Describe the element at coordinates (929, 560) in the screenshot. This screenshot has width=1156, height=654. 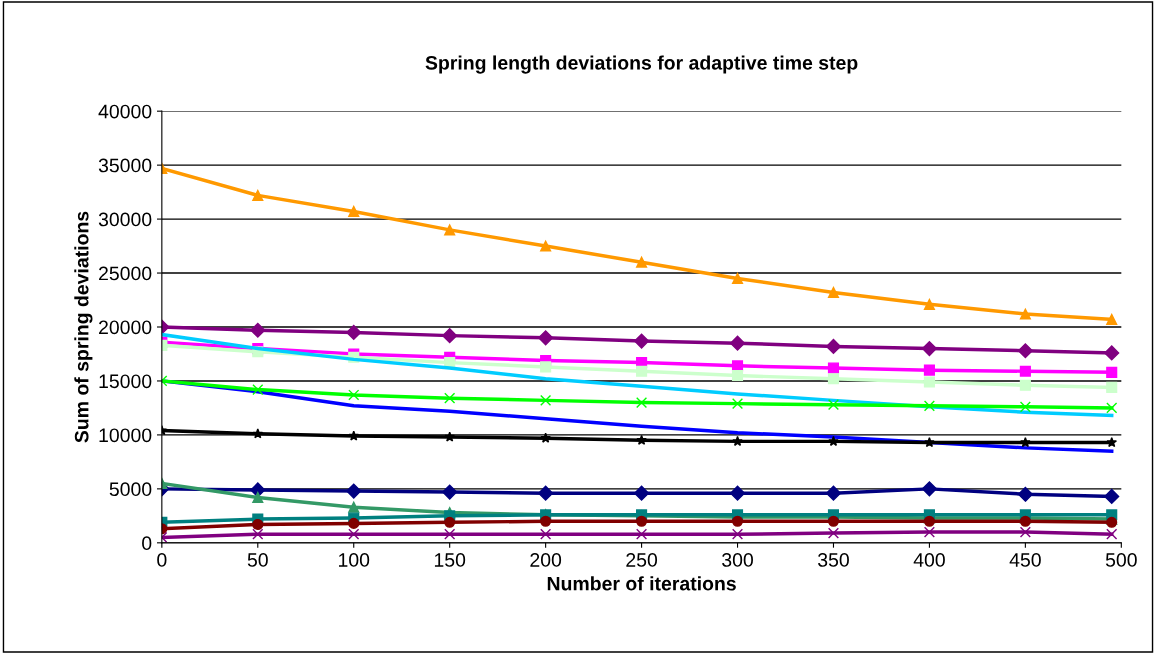
I see `x-tick-label: 400` at that location.